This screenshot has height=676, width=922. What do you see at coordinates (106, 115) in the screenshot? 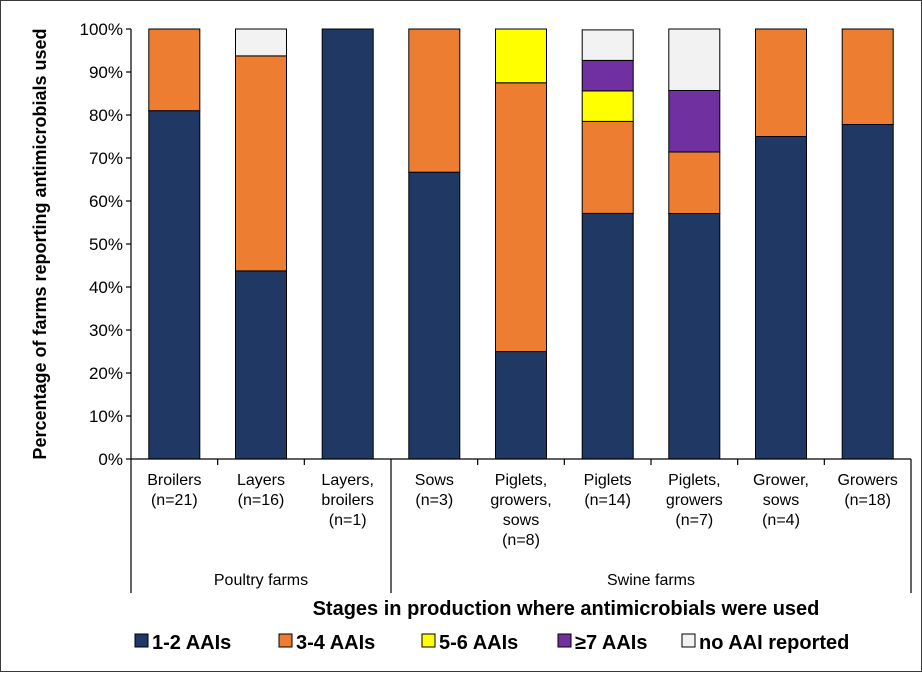
I see `y-tick-label: 80%` at bounding box center [106, 115].